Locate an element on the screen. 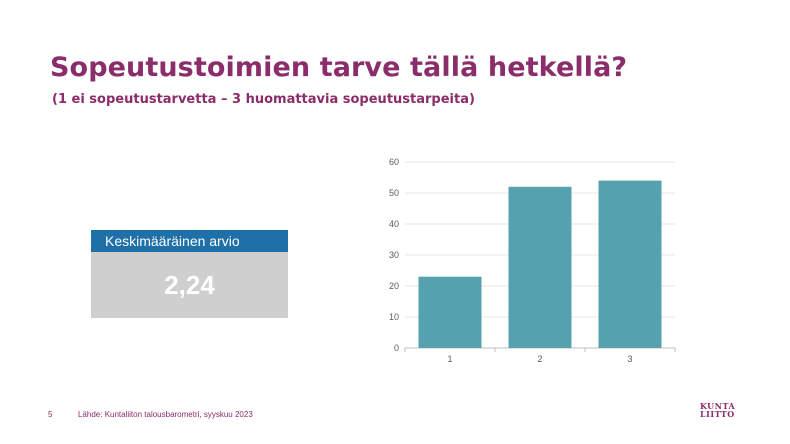  average-estimate-box: Keskimääräinen arvio 2,24 is located at coordinates (189, 274).